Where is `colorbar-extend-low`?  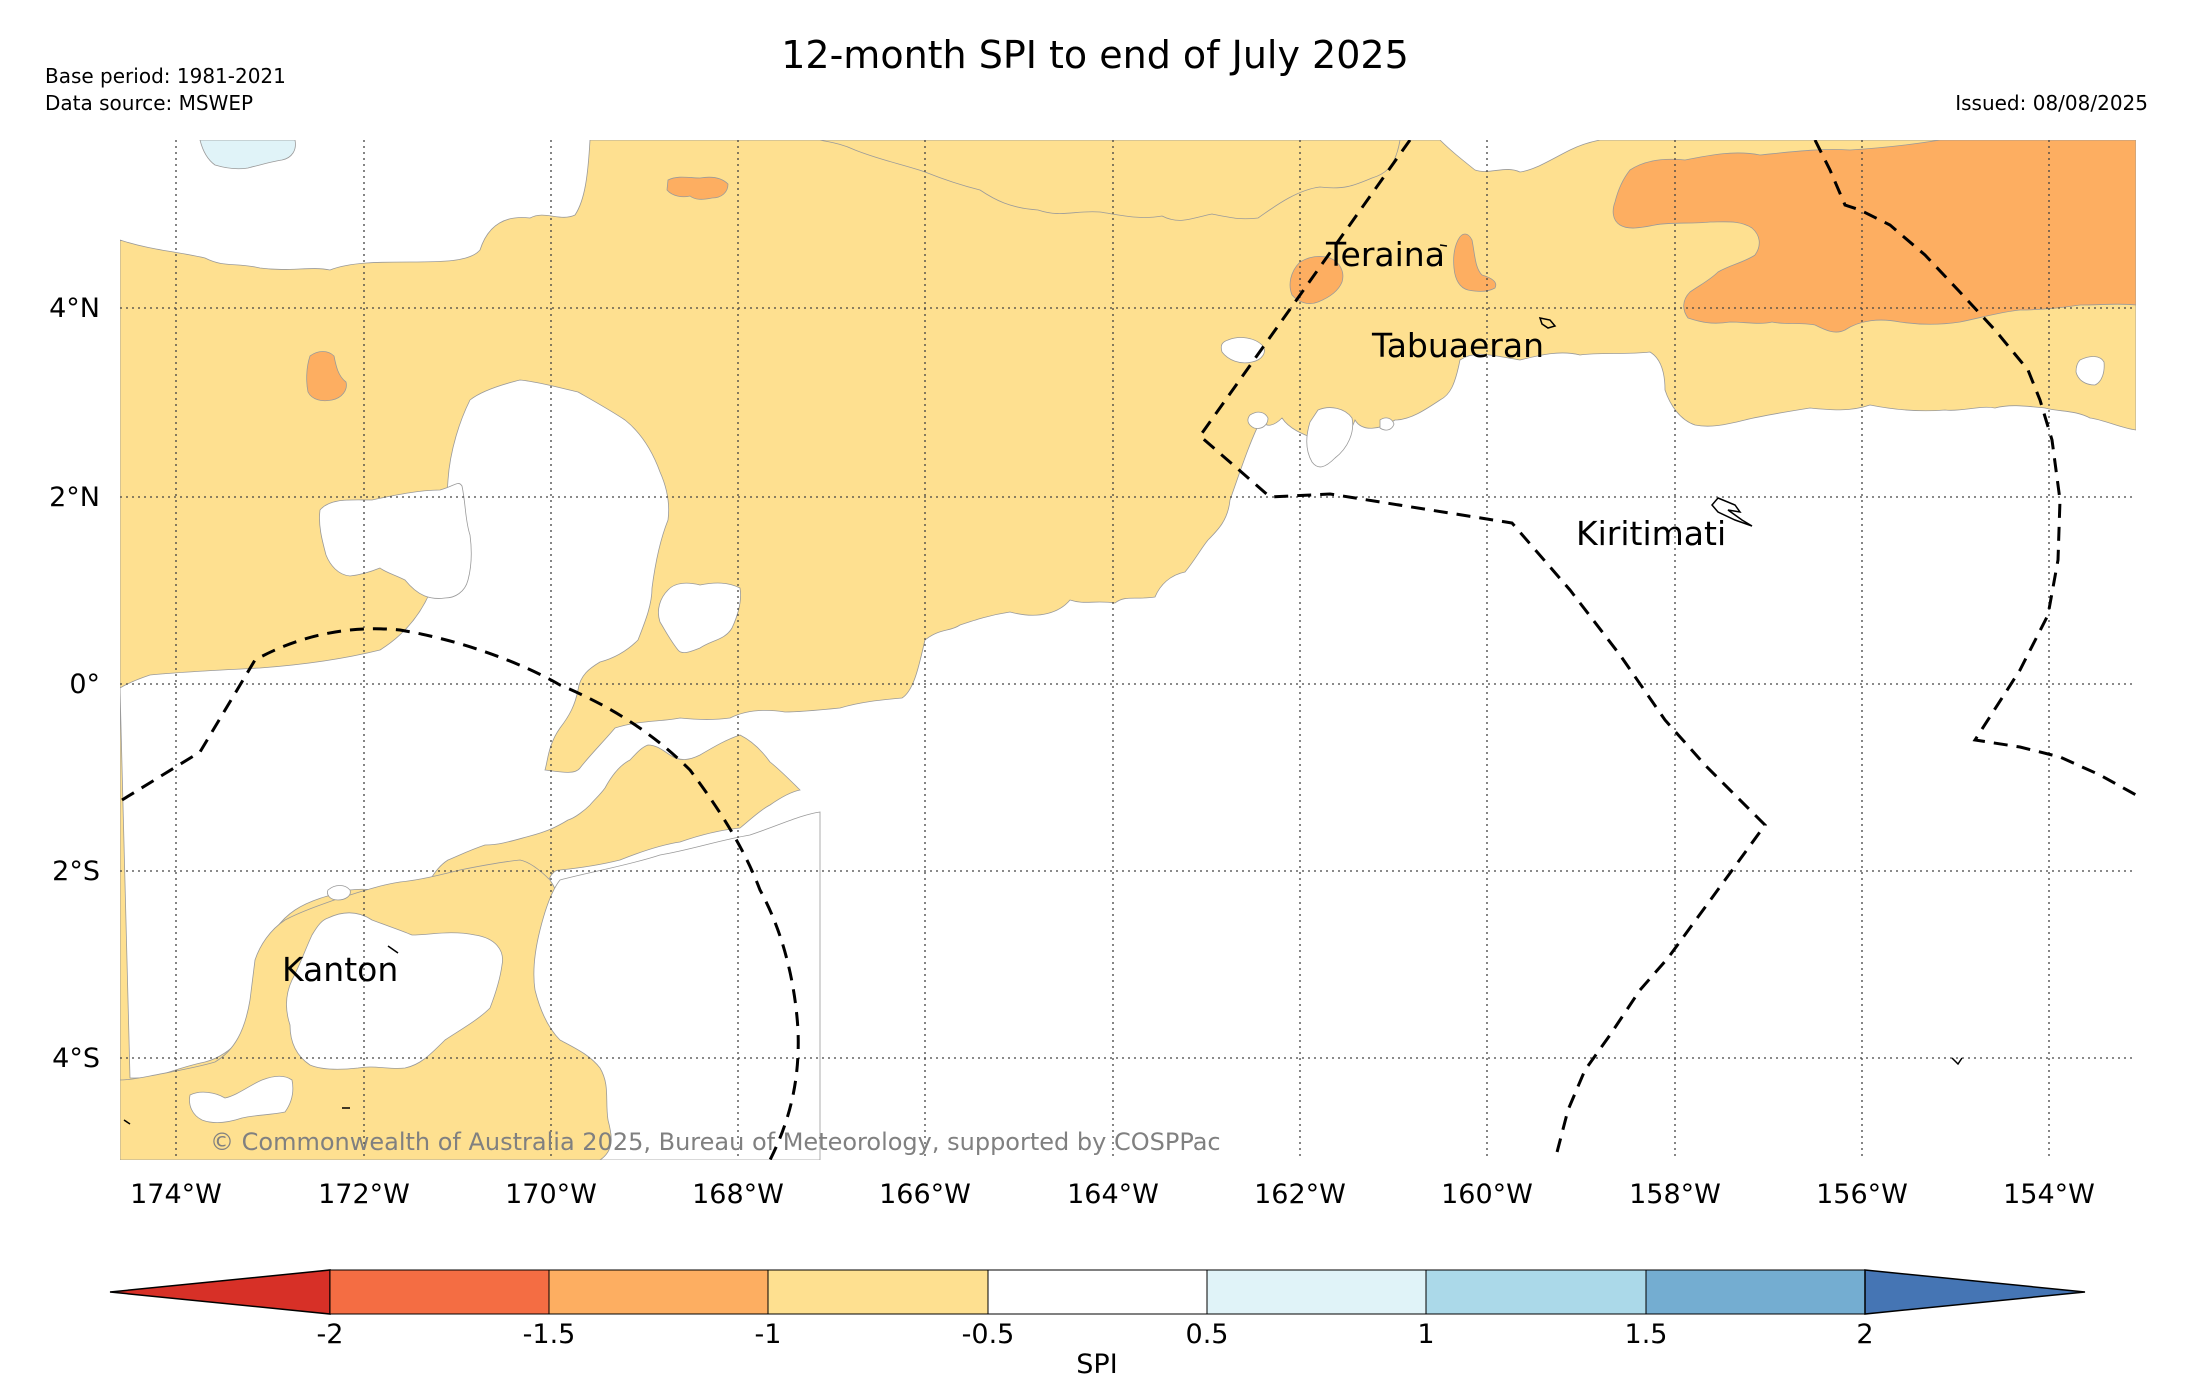 colorbar-extend-low is located at coordinates (220, 1292).